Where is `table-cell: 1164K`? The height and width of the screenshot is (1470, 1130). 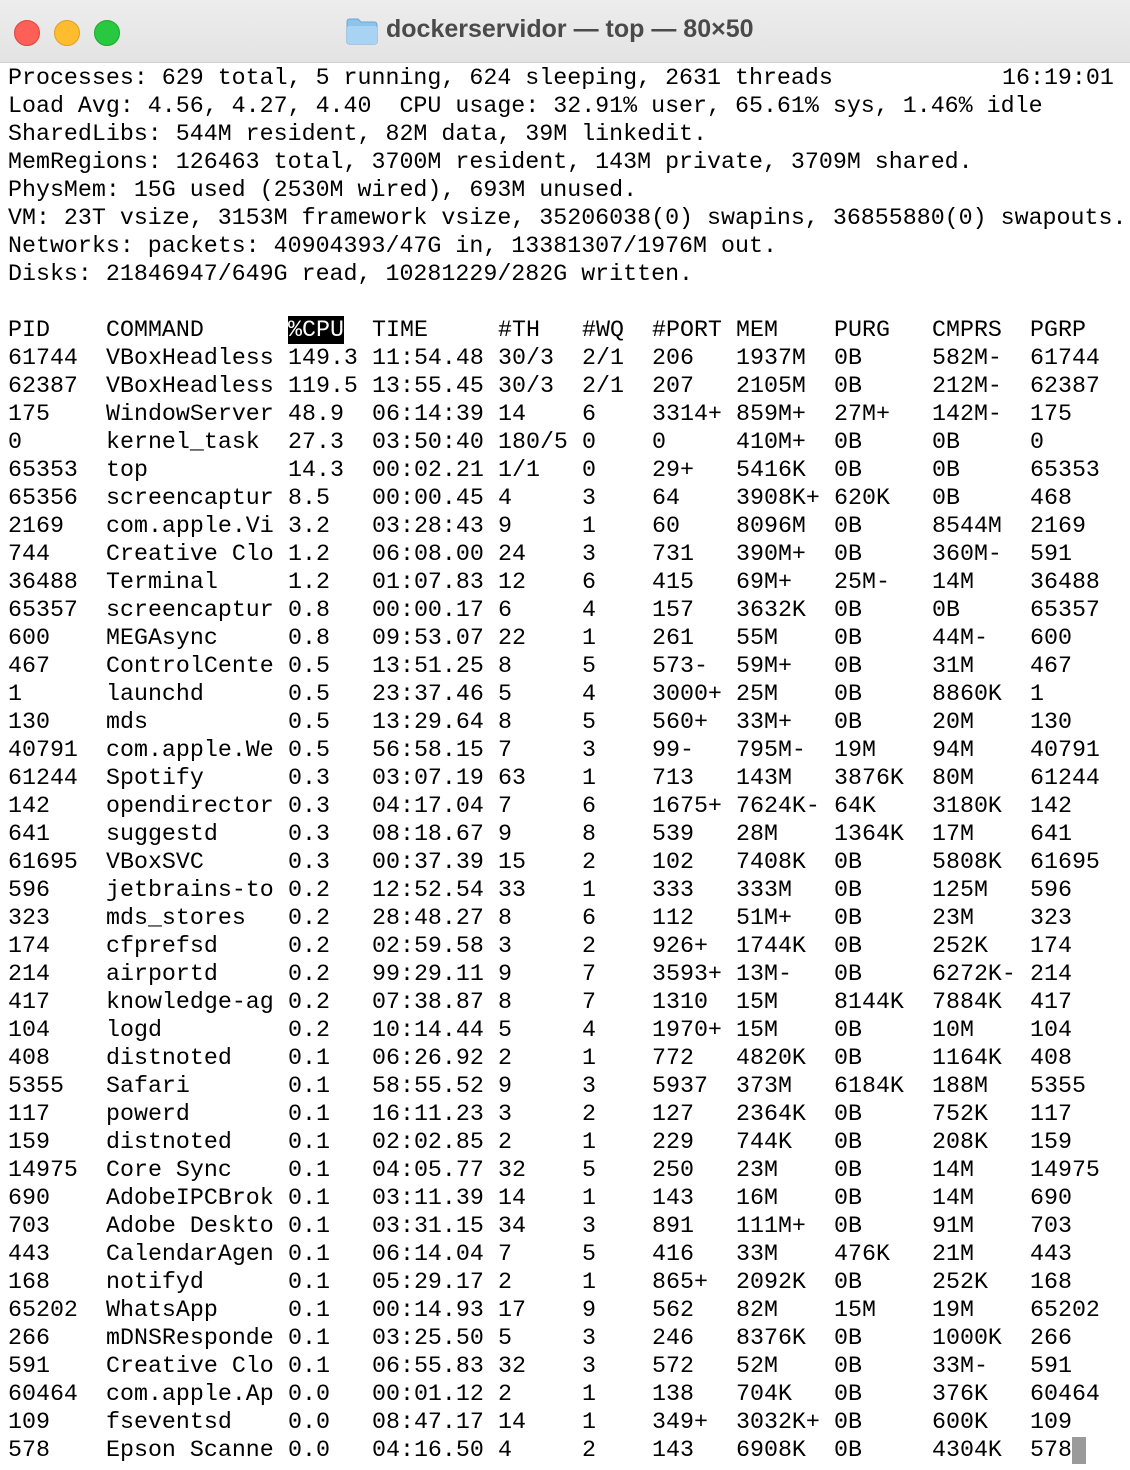
table-cell: 1164K is located at coordinates (967, 1058).